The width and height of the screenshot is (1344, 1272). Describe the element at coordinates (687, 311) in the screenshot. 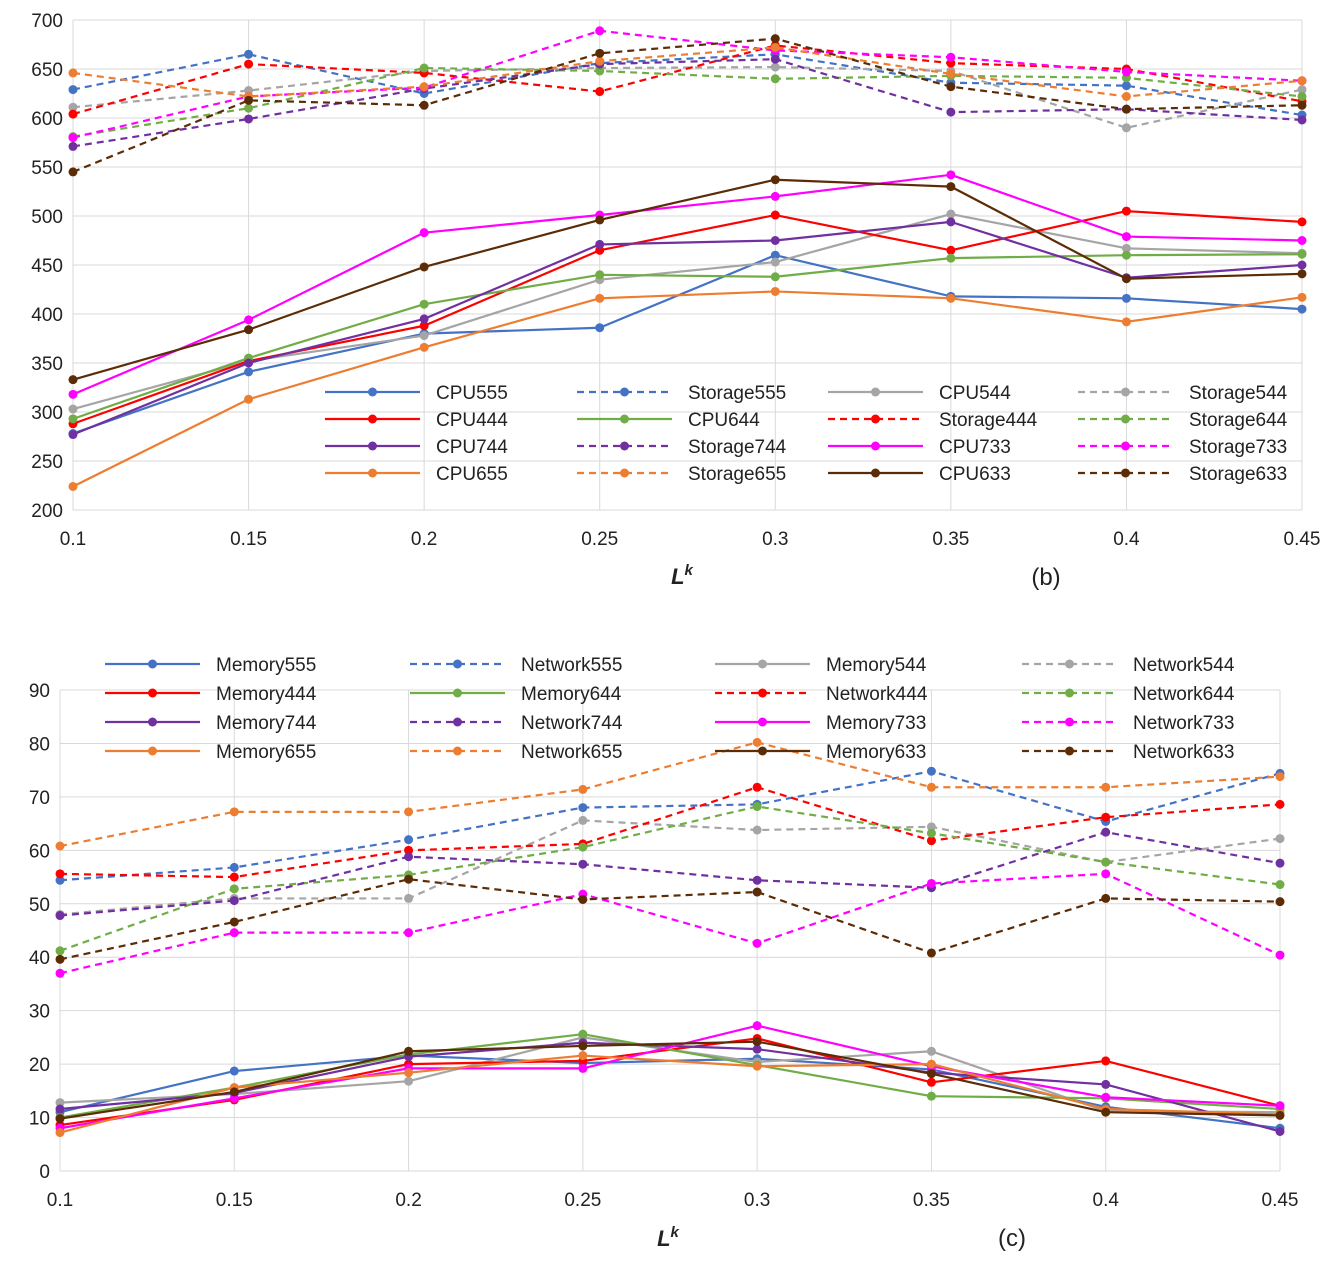

I see `series-line-cpu544` at that location.